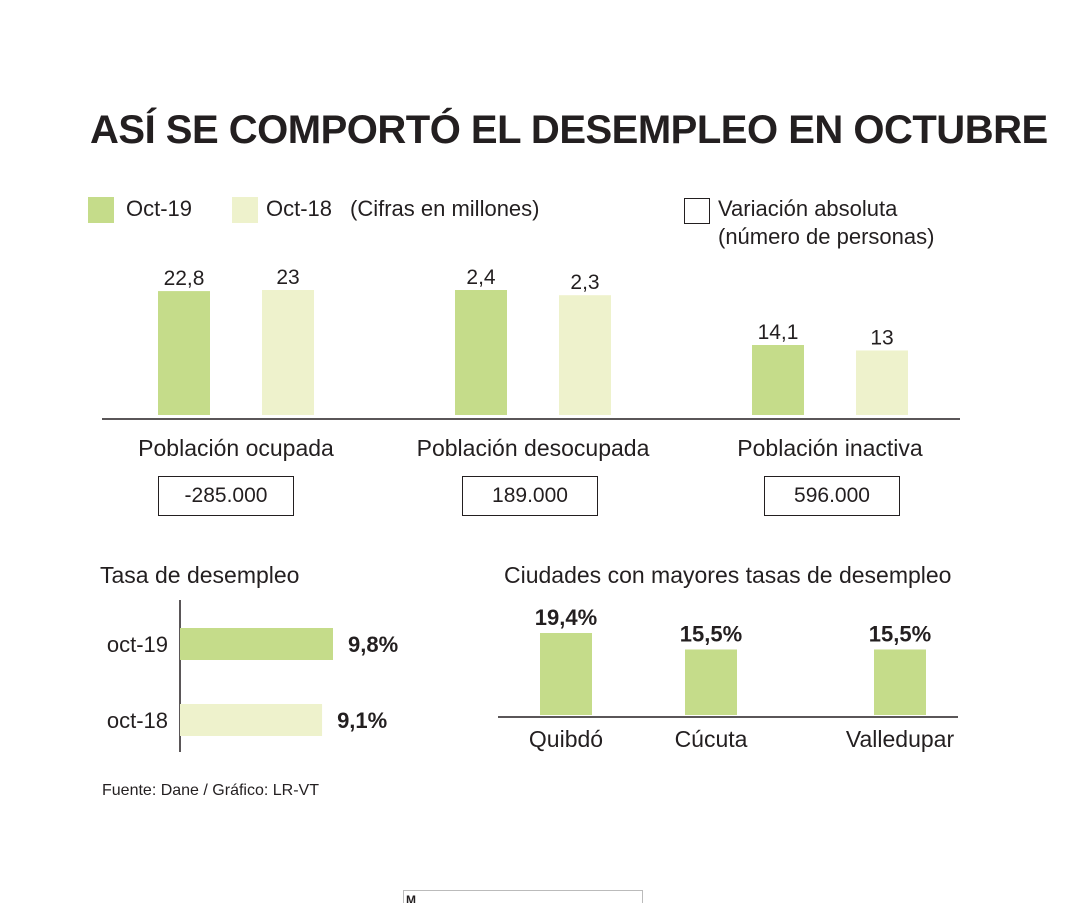 The width and height of the screenshot is (1080, 903). I want to click on data-label-poblacion-inactiva-oct-19: 14,1, so click(778, 332).